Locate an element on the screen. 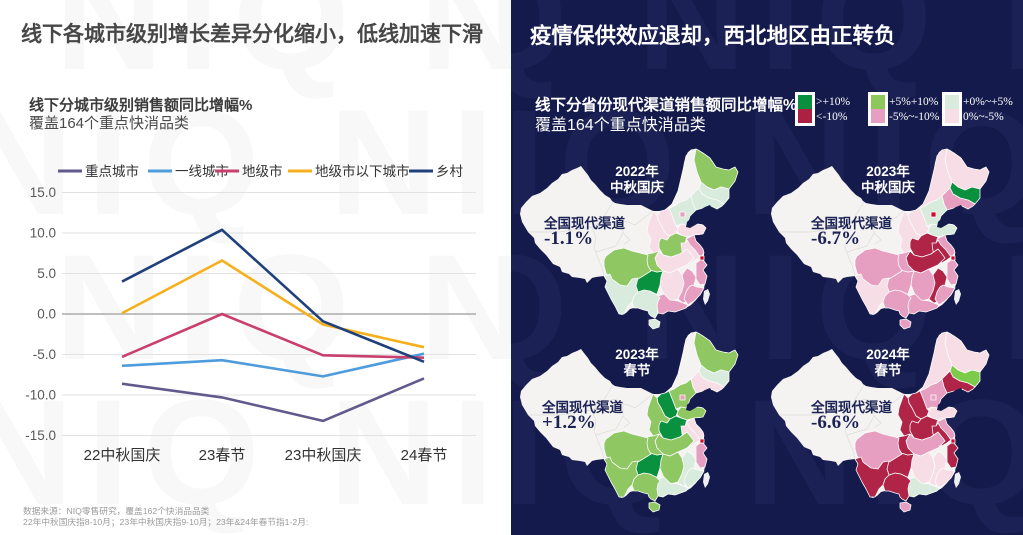  svg-text: 22中秋国庆 is located at coordinates (122, 455).